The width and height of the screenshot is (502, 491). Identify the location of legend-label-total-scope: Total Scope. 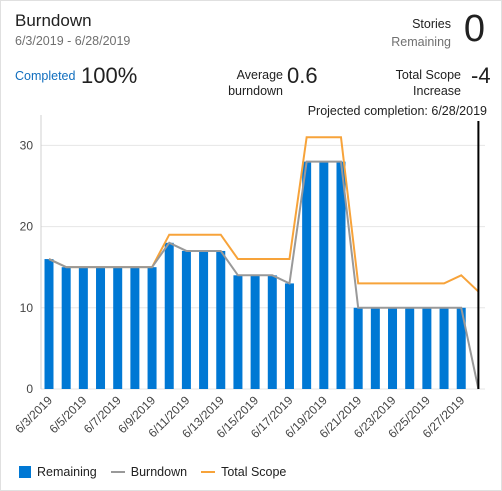
(254, 472).